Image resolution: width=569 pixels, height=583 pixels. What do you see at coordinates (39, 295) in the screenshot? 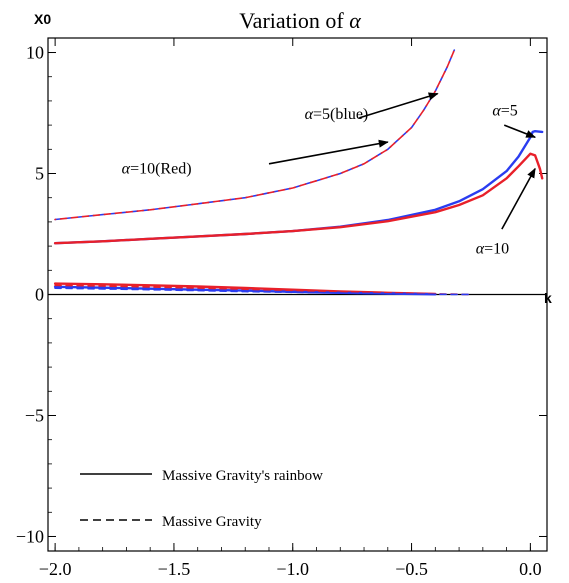
I see `y-tick-label: 0` at bounding box center [39, 295].